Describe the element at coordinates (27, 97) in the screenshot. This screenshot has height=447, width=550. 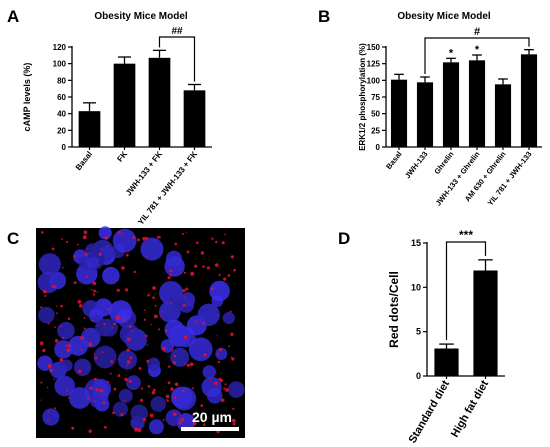
I see `y-axis-label: cAMP levels (%)` at that location.